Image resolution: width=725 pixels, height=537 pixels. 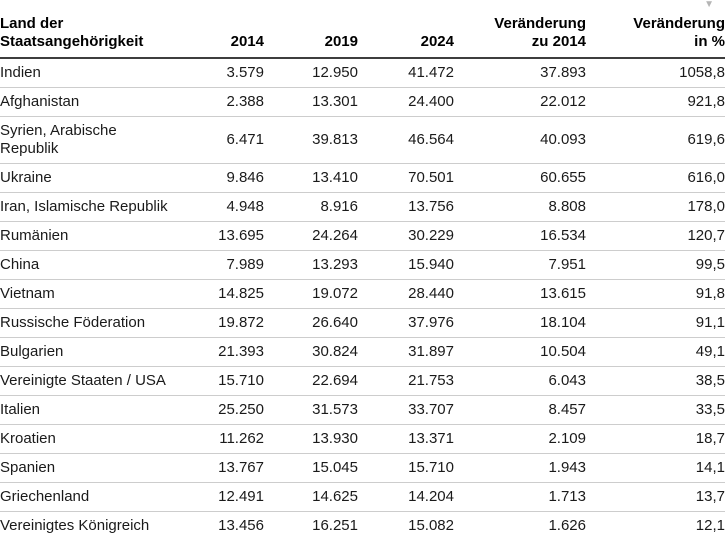 I want to click on value-2014-cell: 11.262, so click(x=232, y=439).